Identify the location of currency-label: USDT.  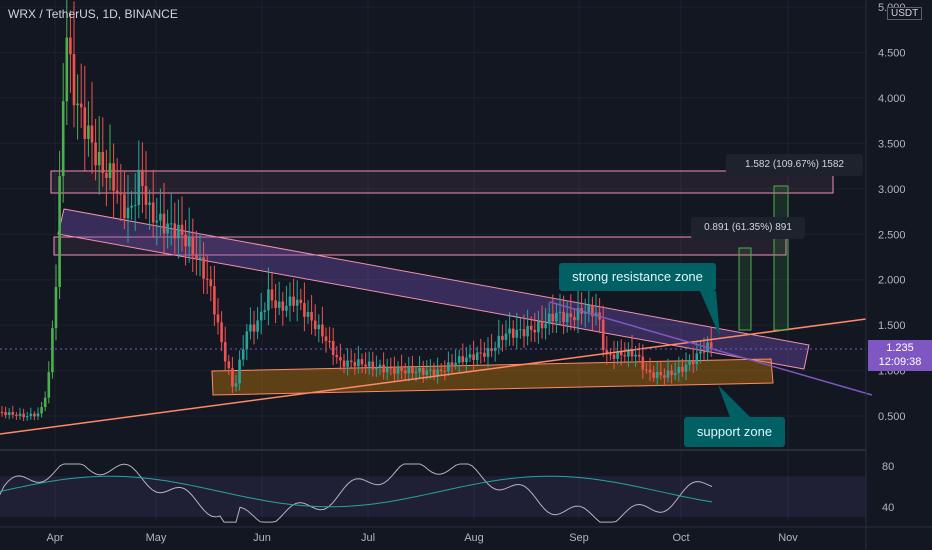
(905, 13).